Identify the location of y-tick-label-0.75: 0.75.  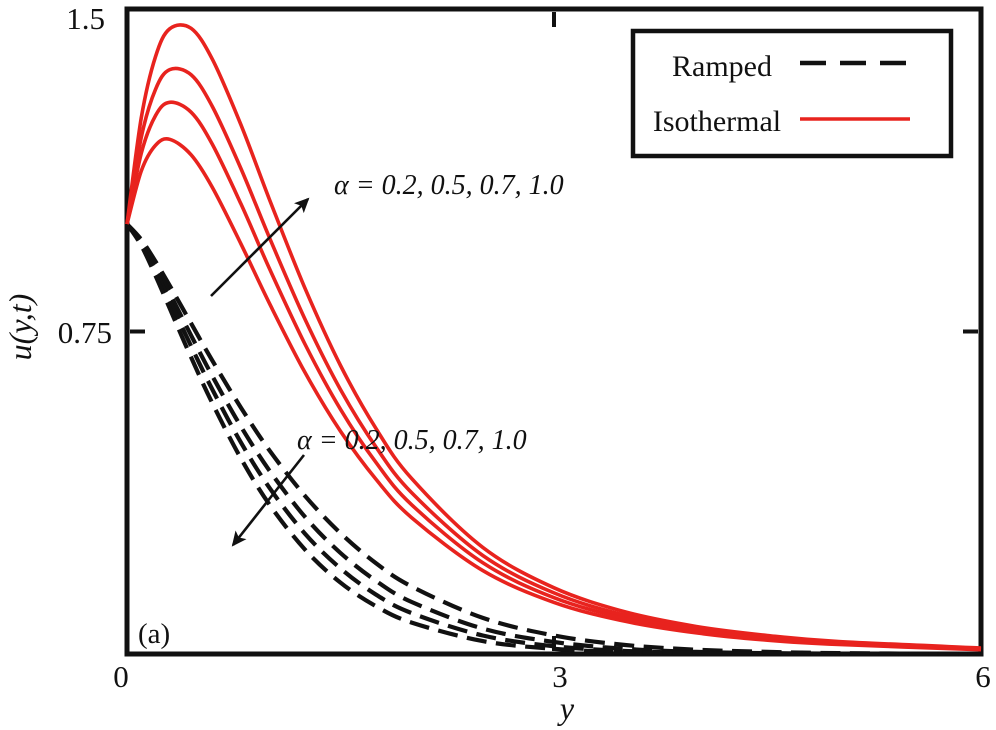
(85, 332).